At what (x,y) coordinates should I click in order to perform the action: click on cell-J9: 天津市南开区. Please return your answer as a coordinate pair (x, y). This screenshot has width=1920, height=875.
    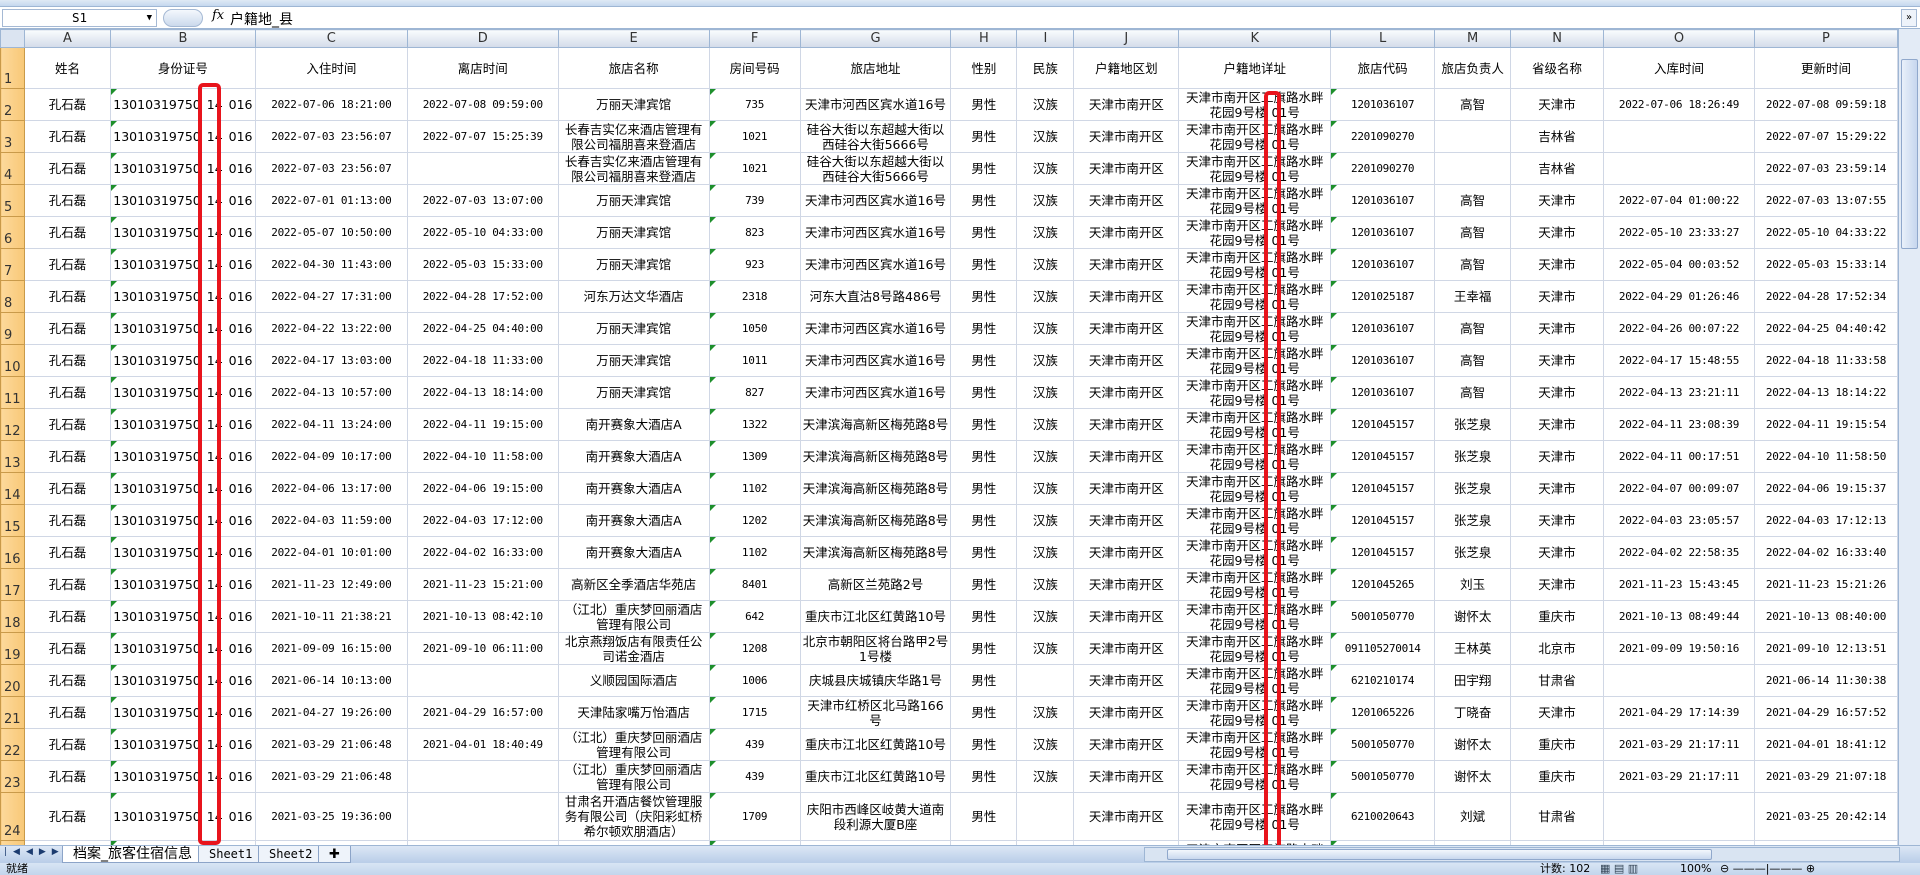
    Looking at the image, I should click on (1126, 328).